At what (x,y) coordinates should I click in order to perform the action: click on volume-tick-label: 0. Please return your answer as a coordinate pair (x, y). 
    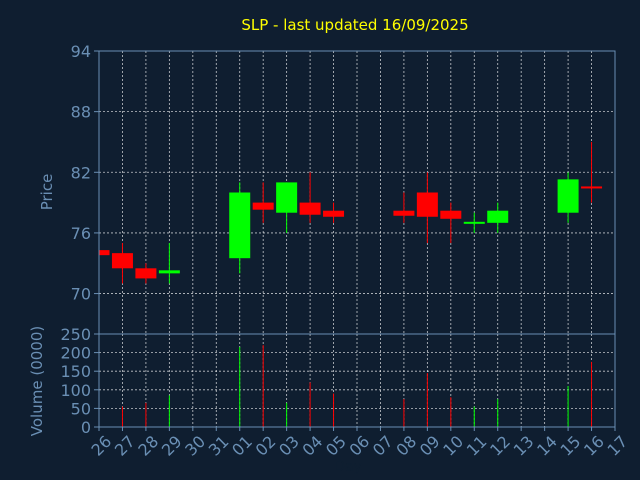
    Looking at the image, I should click on (86, 427).